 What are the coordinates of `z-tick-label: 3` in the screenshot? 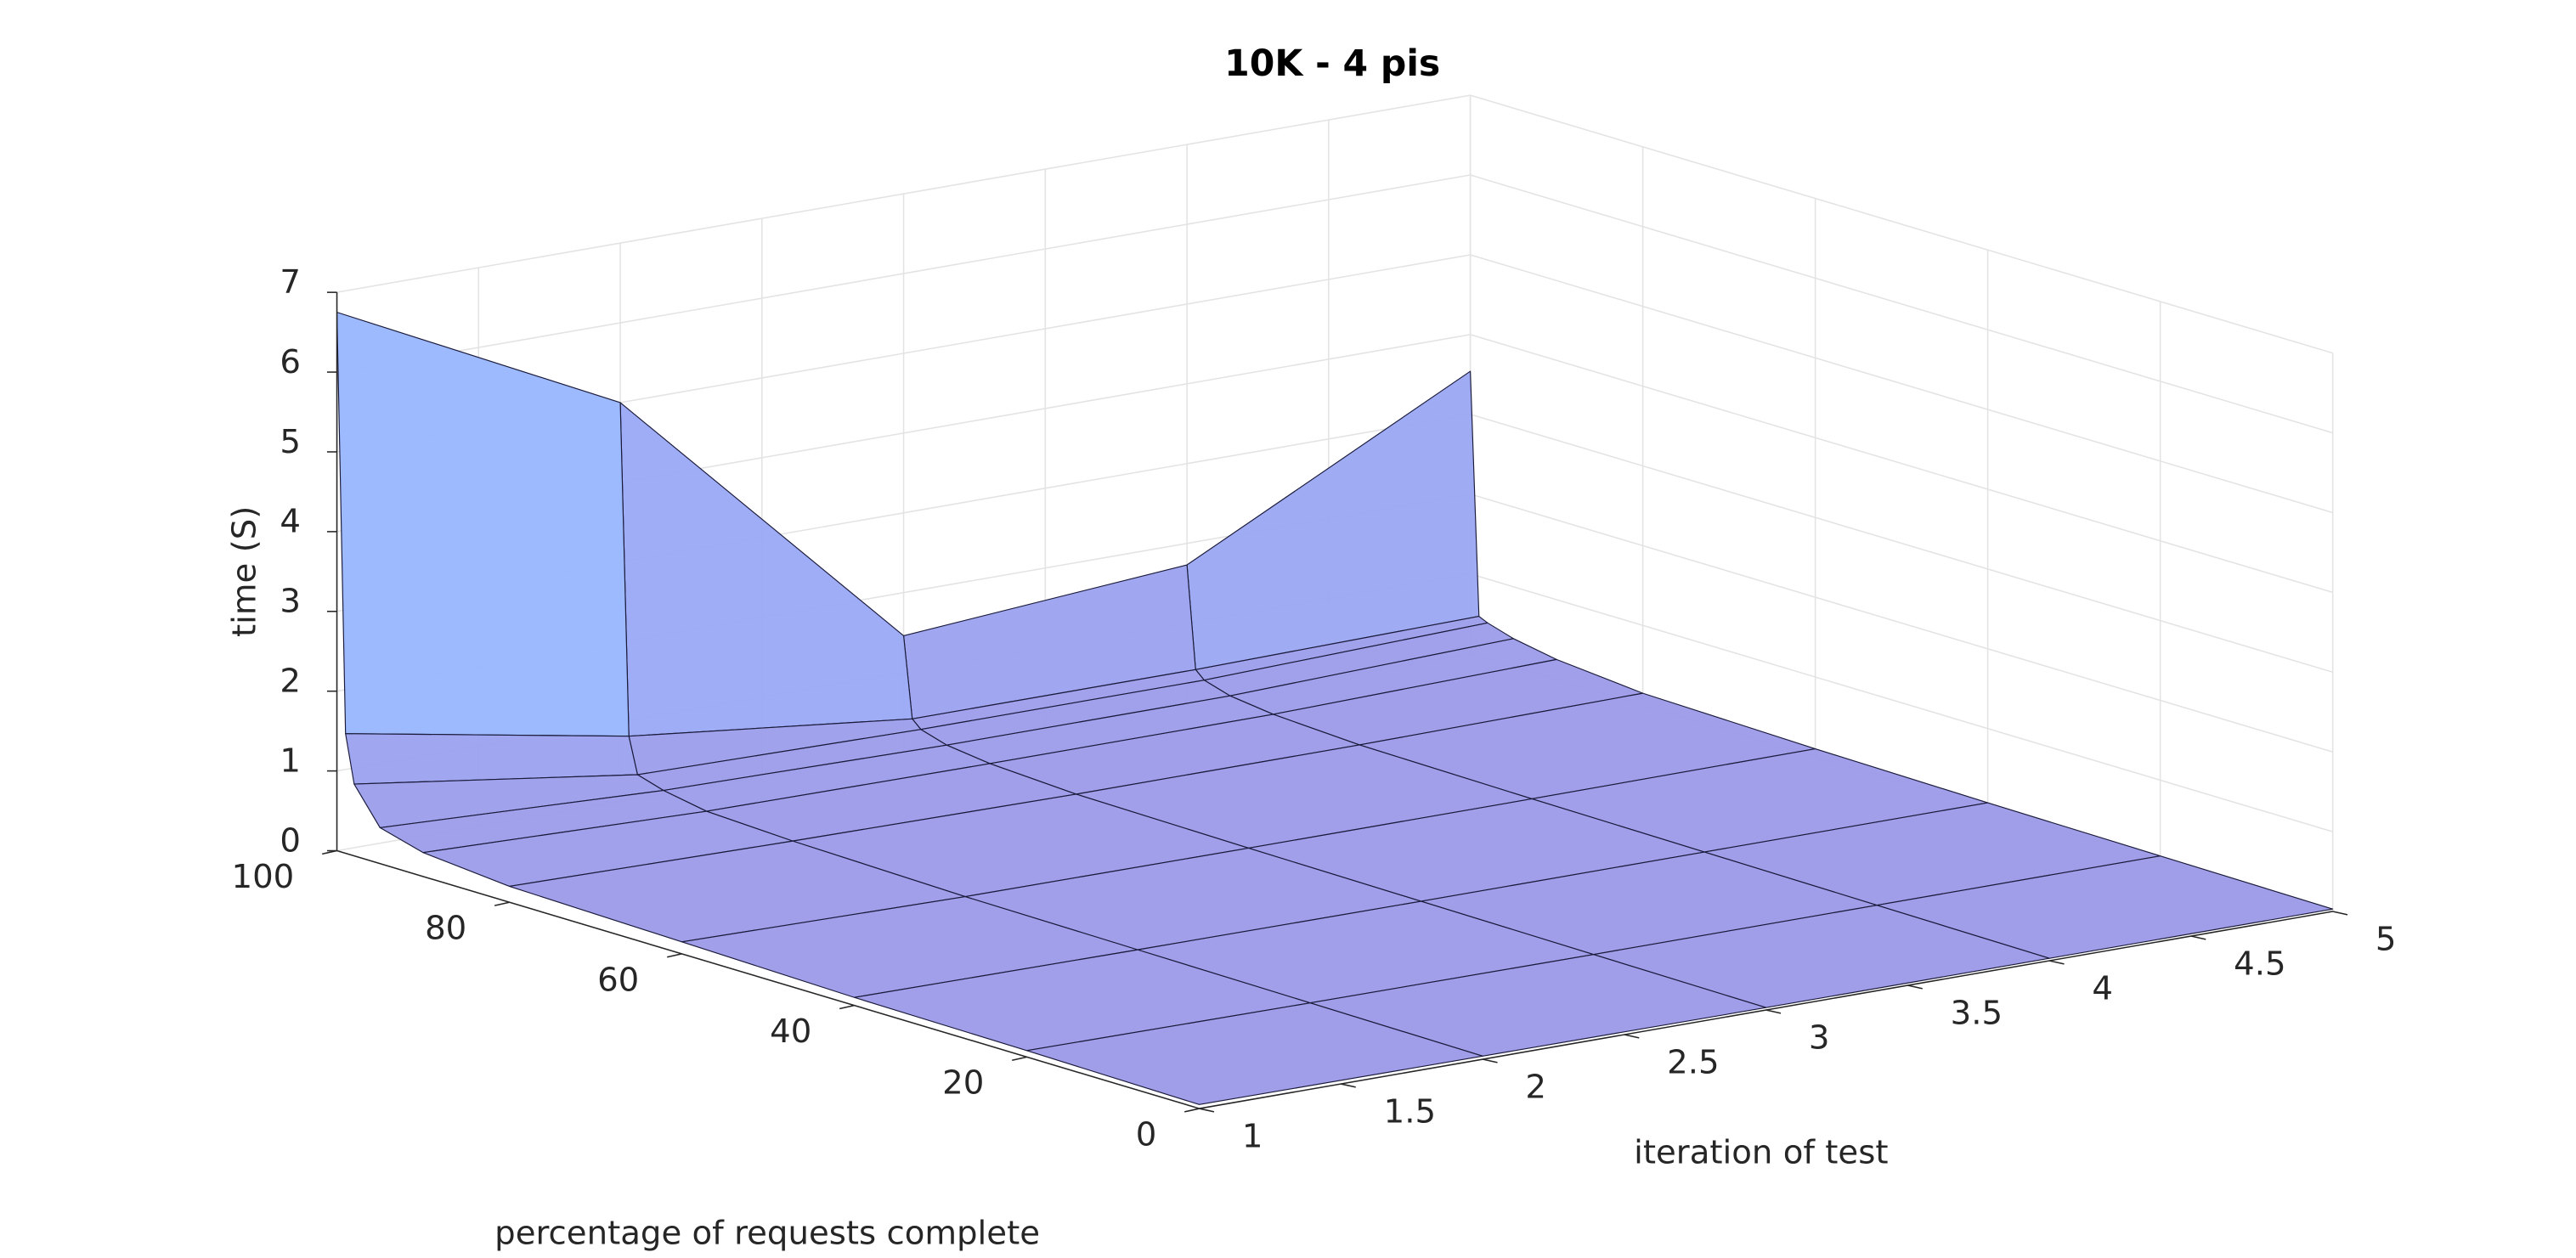 It's located at (290, 602).